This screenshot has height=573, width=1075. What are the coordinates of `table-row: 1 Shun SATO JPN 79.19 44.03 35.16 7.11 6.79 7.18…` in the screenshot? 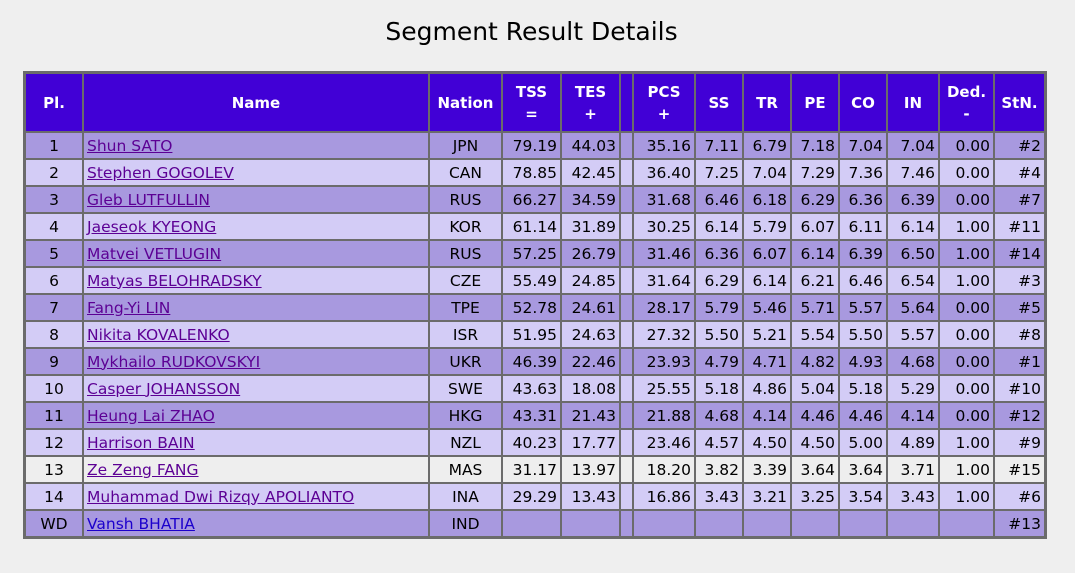 It's located at (535, 145).